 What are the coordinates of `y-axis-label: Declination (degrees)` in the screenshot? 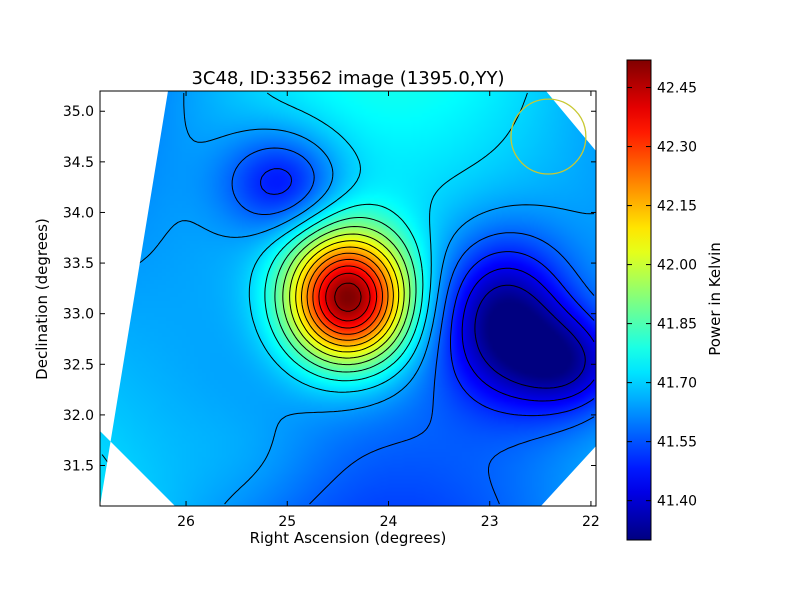 It's located at (42, 299).